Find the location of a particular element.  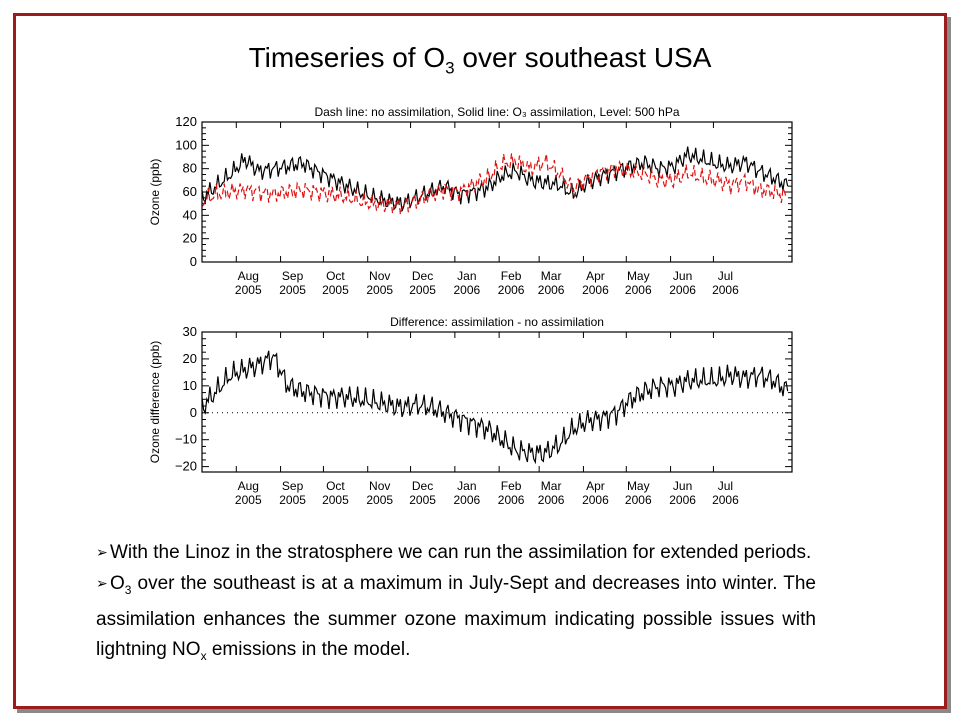

slide-title: Timeseries of O3 over southeast USA is located at coordinates (480, 60).